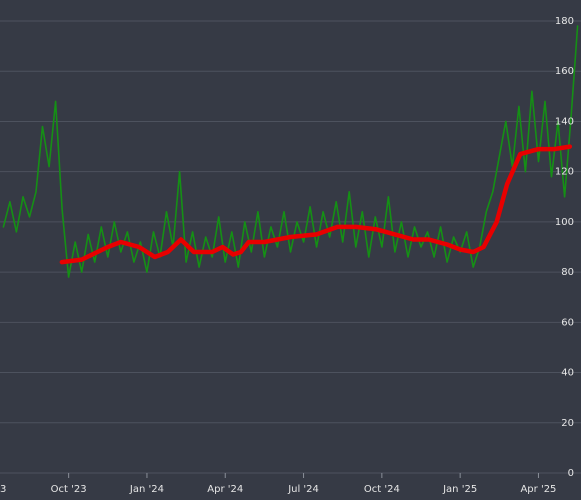 This screenshot has width=581, height=500. What do you see at coordinates (225, 489) in the screenshot?
I see `x-tick-label: Apr '24` at bounding box center [225, 489].